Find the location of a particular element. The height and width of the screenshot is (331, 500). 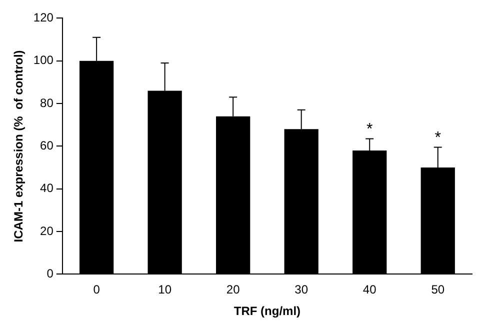

x-tick-label: 40 is located at coordinates (369, 289).